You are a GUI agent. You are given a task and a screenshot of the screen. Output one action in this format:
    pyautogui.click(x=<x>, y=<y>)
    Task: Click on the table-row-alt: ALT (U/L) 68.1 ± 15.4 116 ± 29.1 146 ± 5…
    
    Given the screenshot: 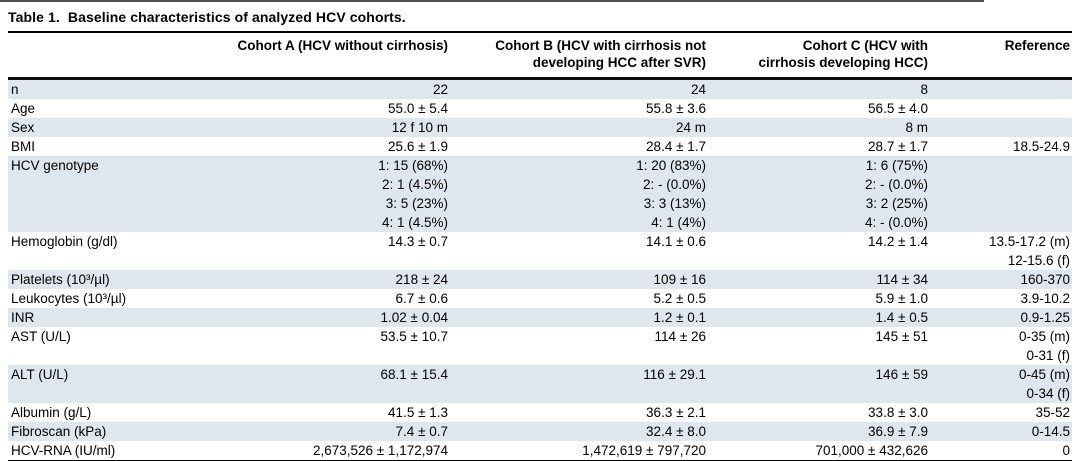 What is the action you would take?
    pyautogui.click(x=540, y=384)
    